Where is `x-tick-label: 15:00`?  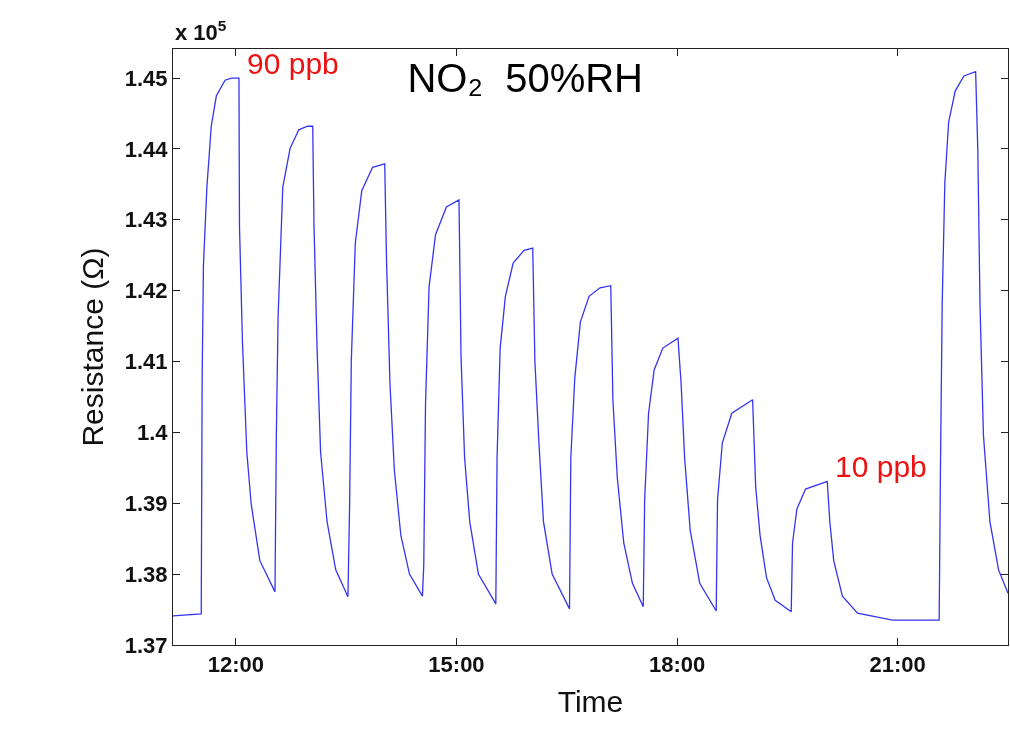 x-tick-label: 15:00 is located at coordinates (456, 665).